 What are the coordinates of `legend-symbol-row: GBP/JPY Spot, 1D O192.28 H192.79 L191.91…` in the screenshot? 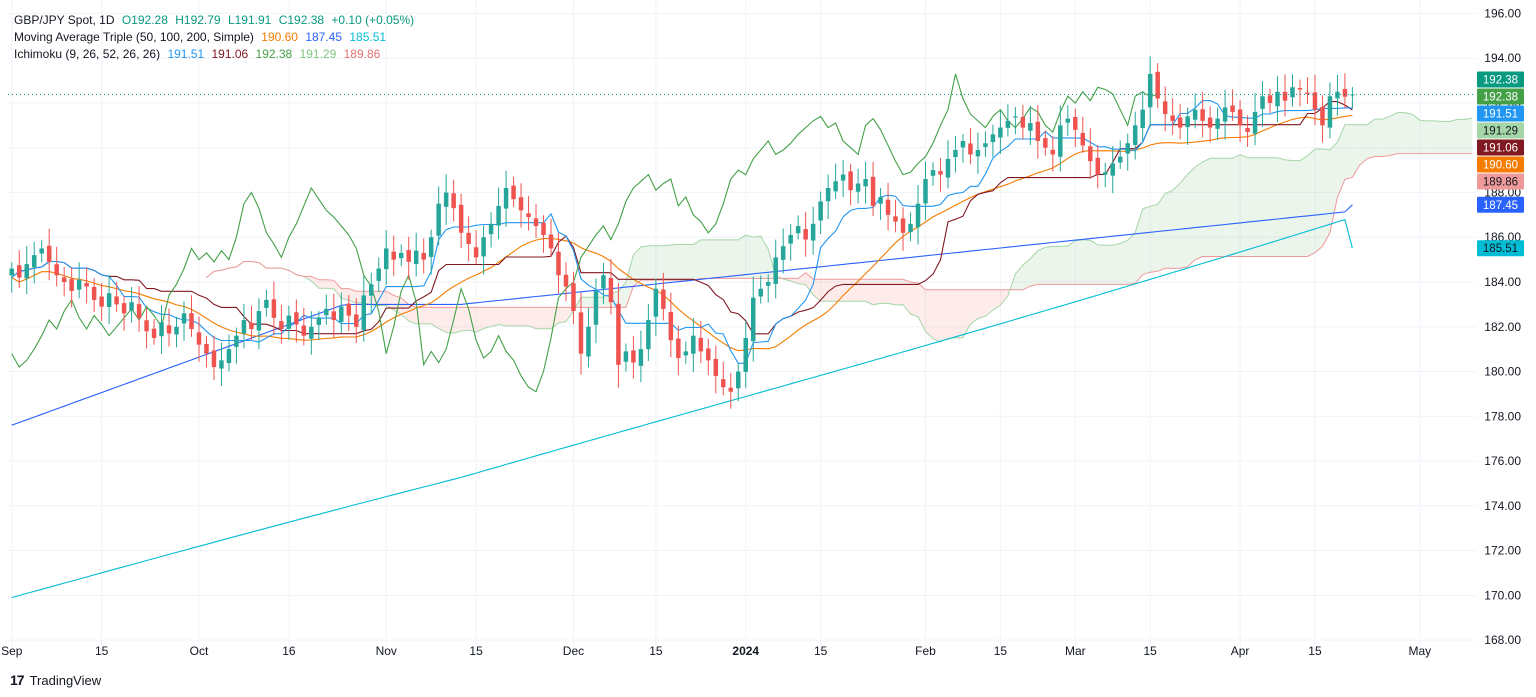 It's located at (216, 20).